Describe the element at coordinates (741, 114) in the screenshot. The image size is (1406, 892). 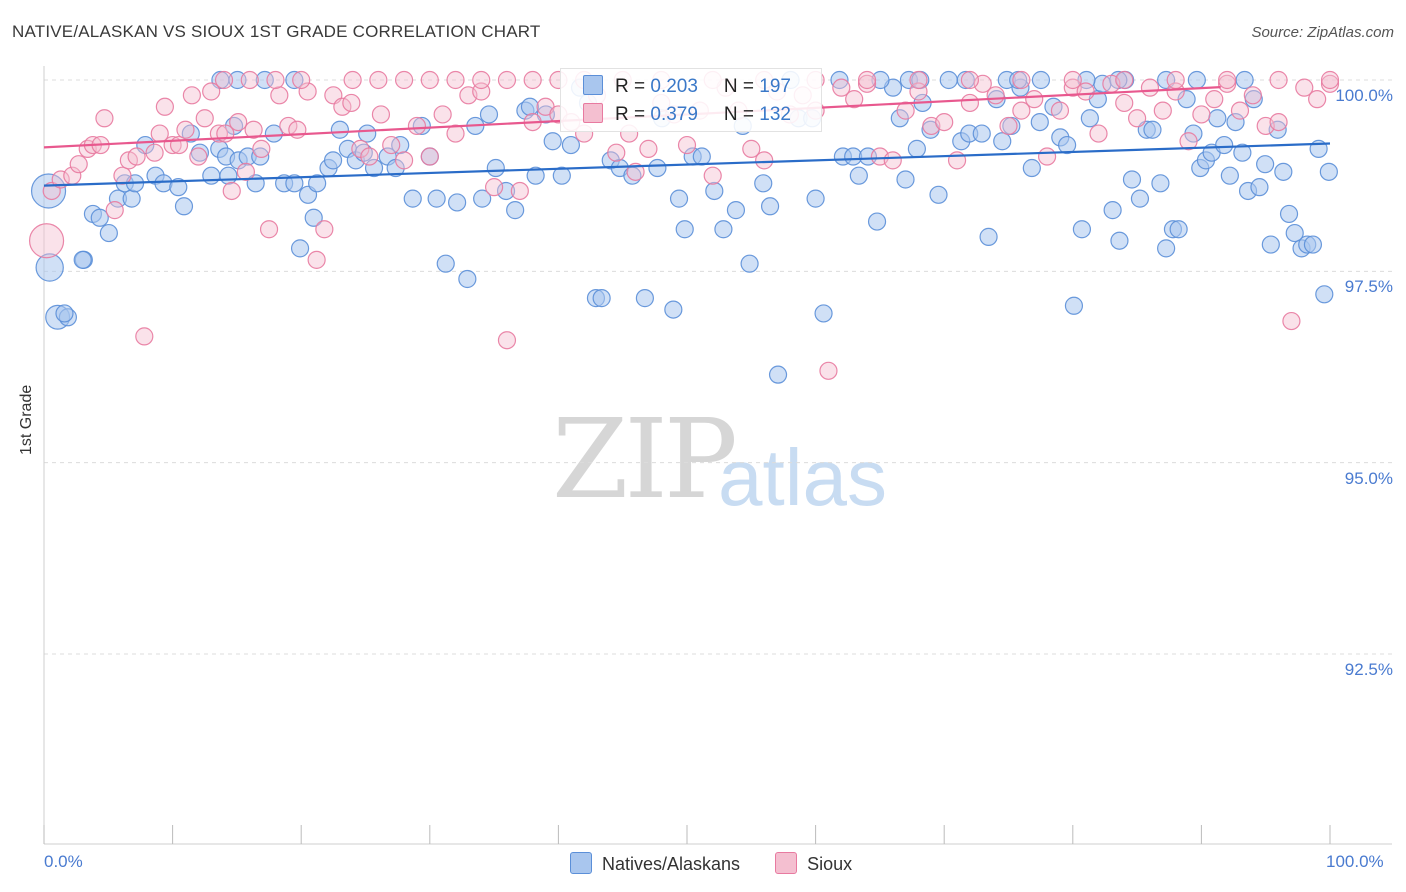
I see `sioux-n-label: N =` at that location.